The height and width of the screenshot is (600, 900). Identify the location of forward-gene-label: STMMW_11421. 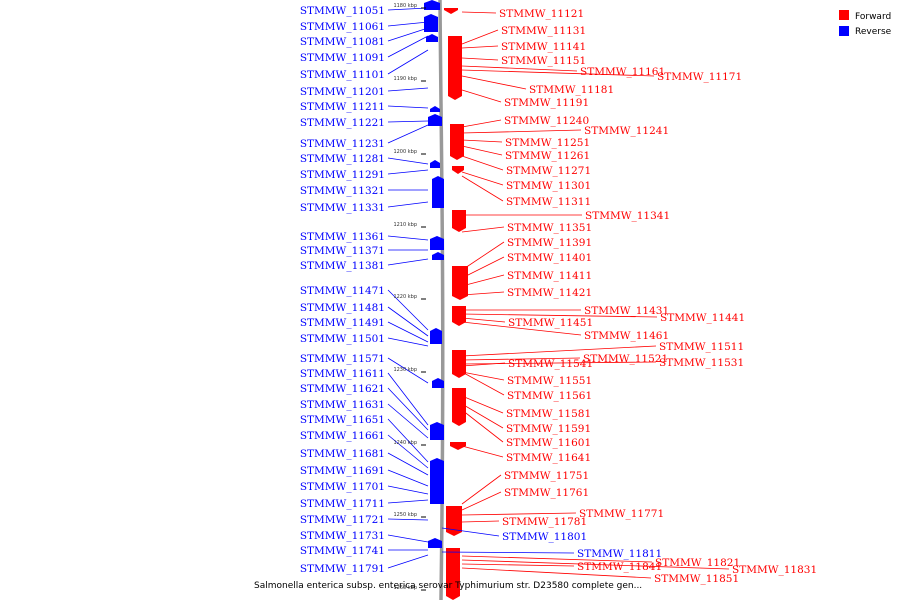
(549, 293).